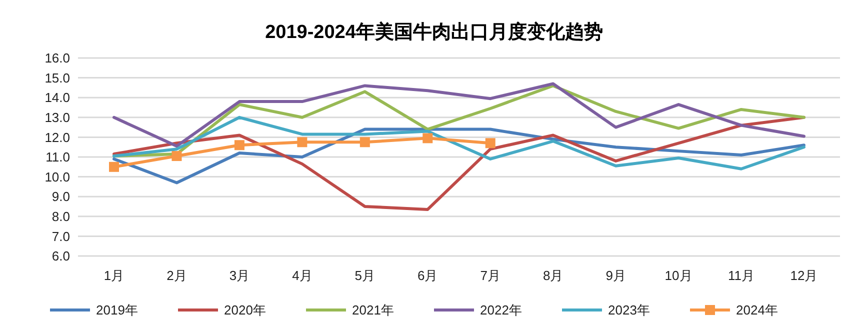  I want to click on legend-label: 2020年, so click(245, 310).